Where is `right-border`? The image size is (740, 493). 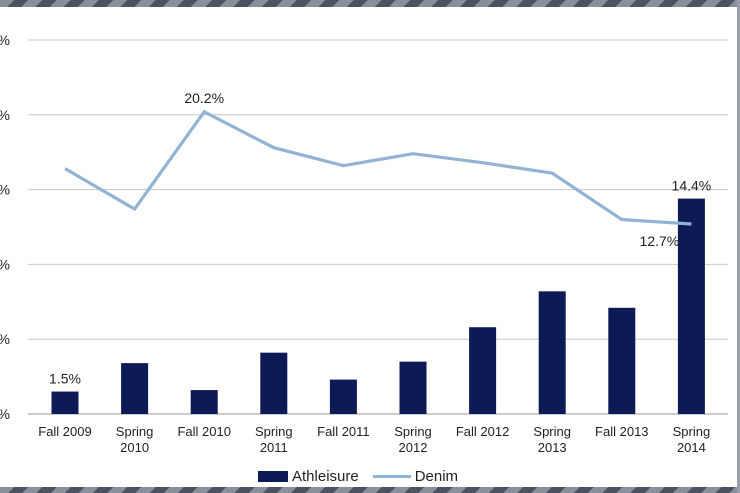 right-border is located at coordinates (738, 246).